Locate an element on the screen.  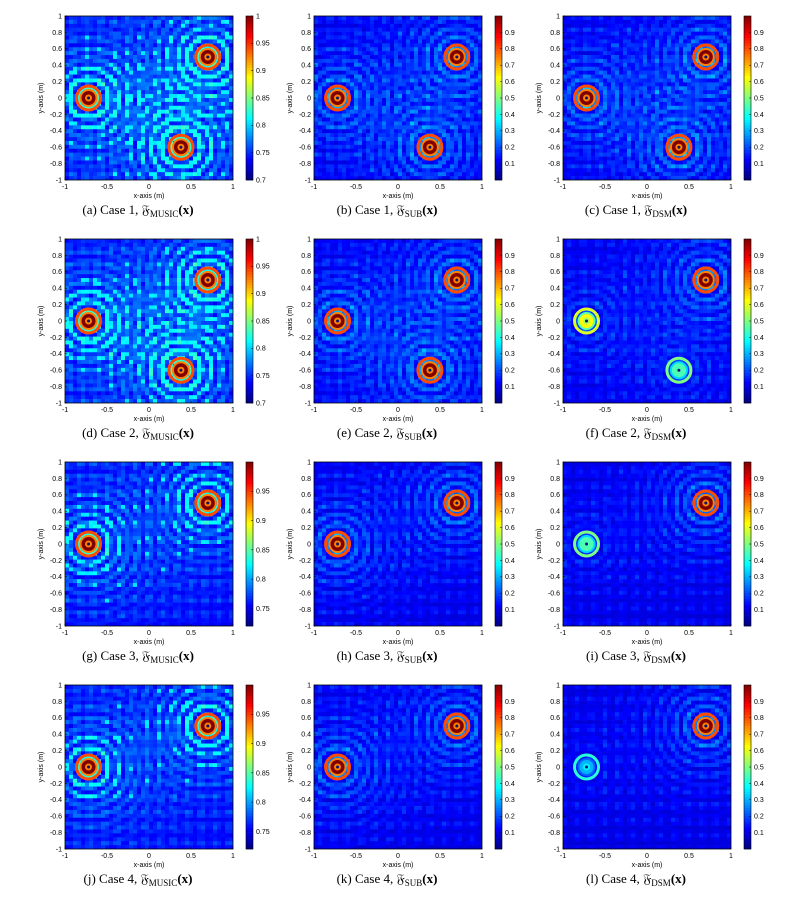
caption-letter: (e) is located at coordinates (346, 432).